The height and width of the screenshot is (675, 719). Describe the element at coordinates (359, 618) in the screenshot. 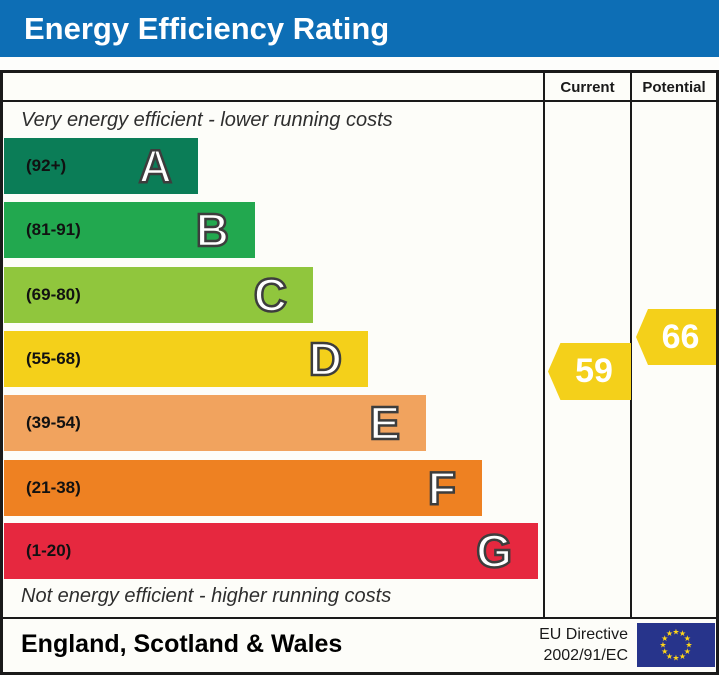

I see `footer-divider` at that location.